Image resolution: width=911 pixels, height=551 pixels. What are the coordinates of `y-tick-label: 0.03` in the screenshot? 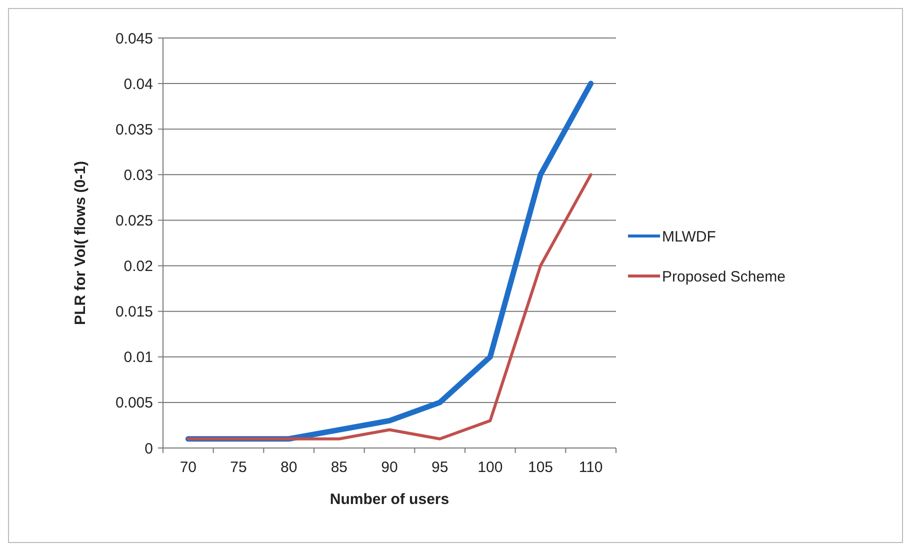 It's located at (138, 175).